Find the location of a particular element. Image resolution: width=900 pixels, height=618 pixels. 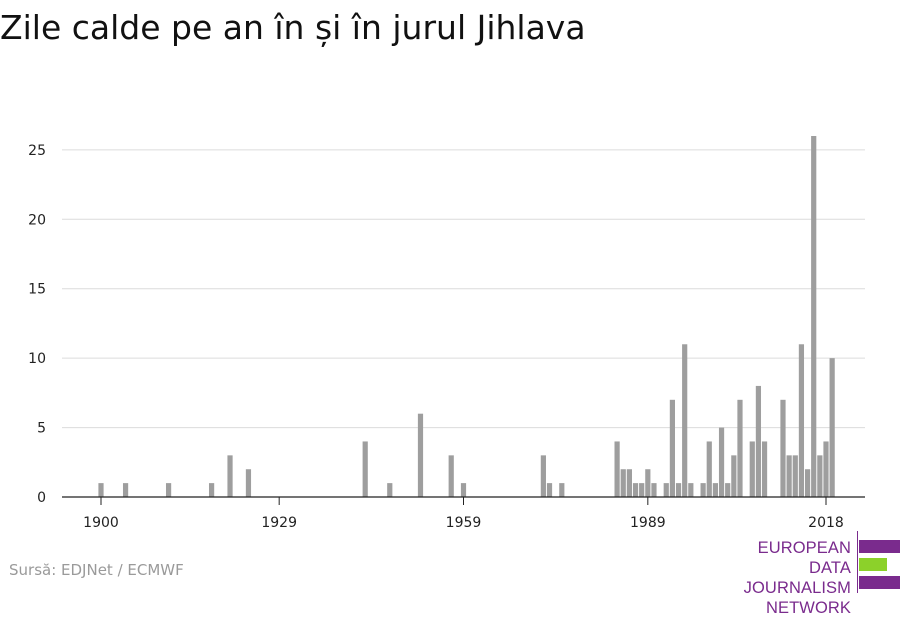

edjnet-logo: EUROPEAN DATA JOURNALISM NETWORK is located at coordinates (800, 574).